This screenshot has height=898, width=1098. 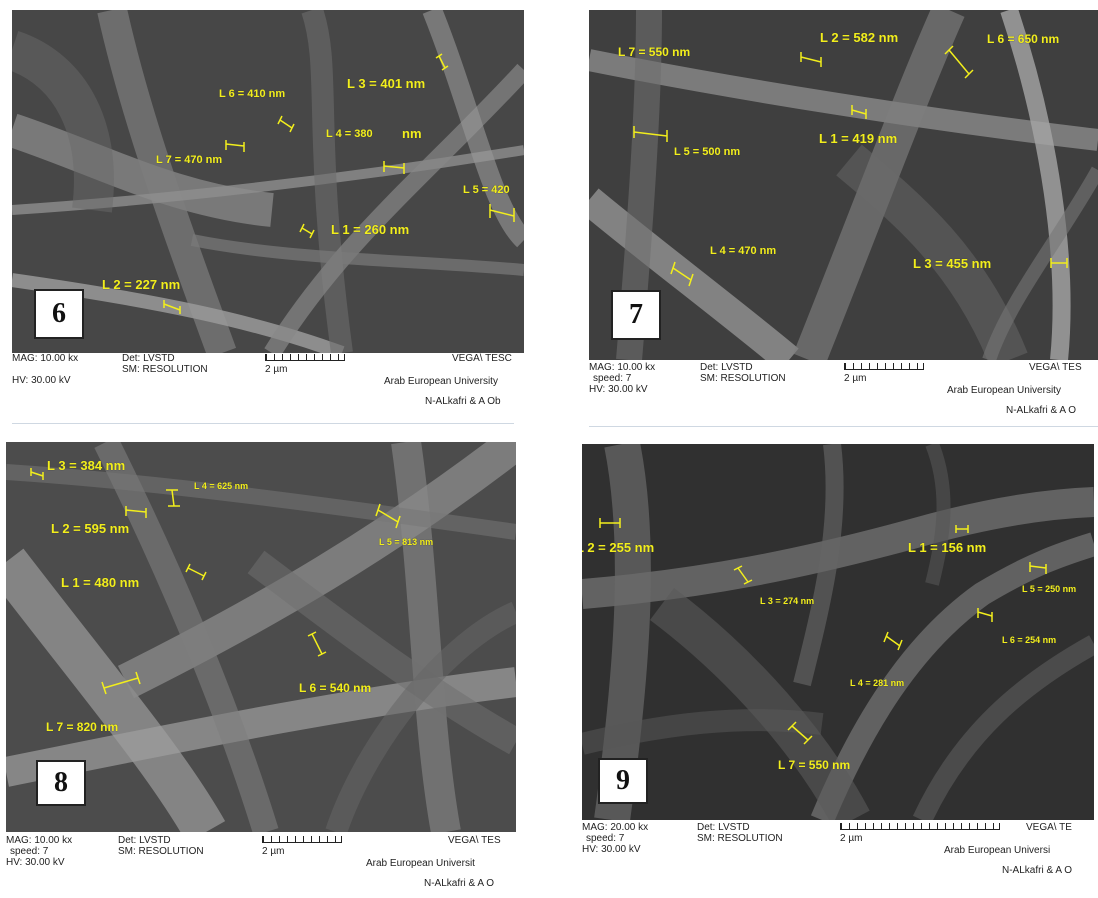 What do you see at coordinates (463, 401) in the screenshot?
I see `authors-label: N-ALkafri & A Ob` at bounding box center [463, 401].